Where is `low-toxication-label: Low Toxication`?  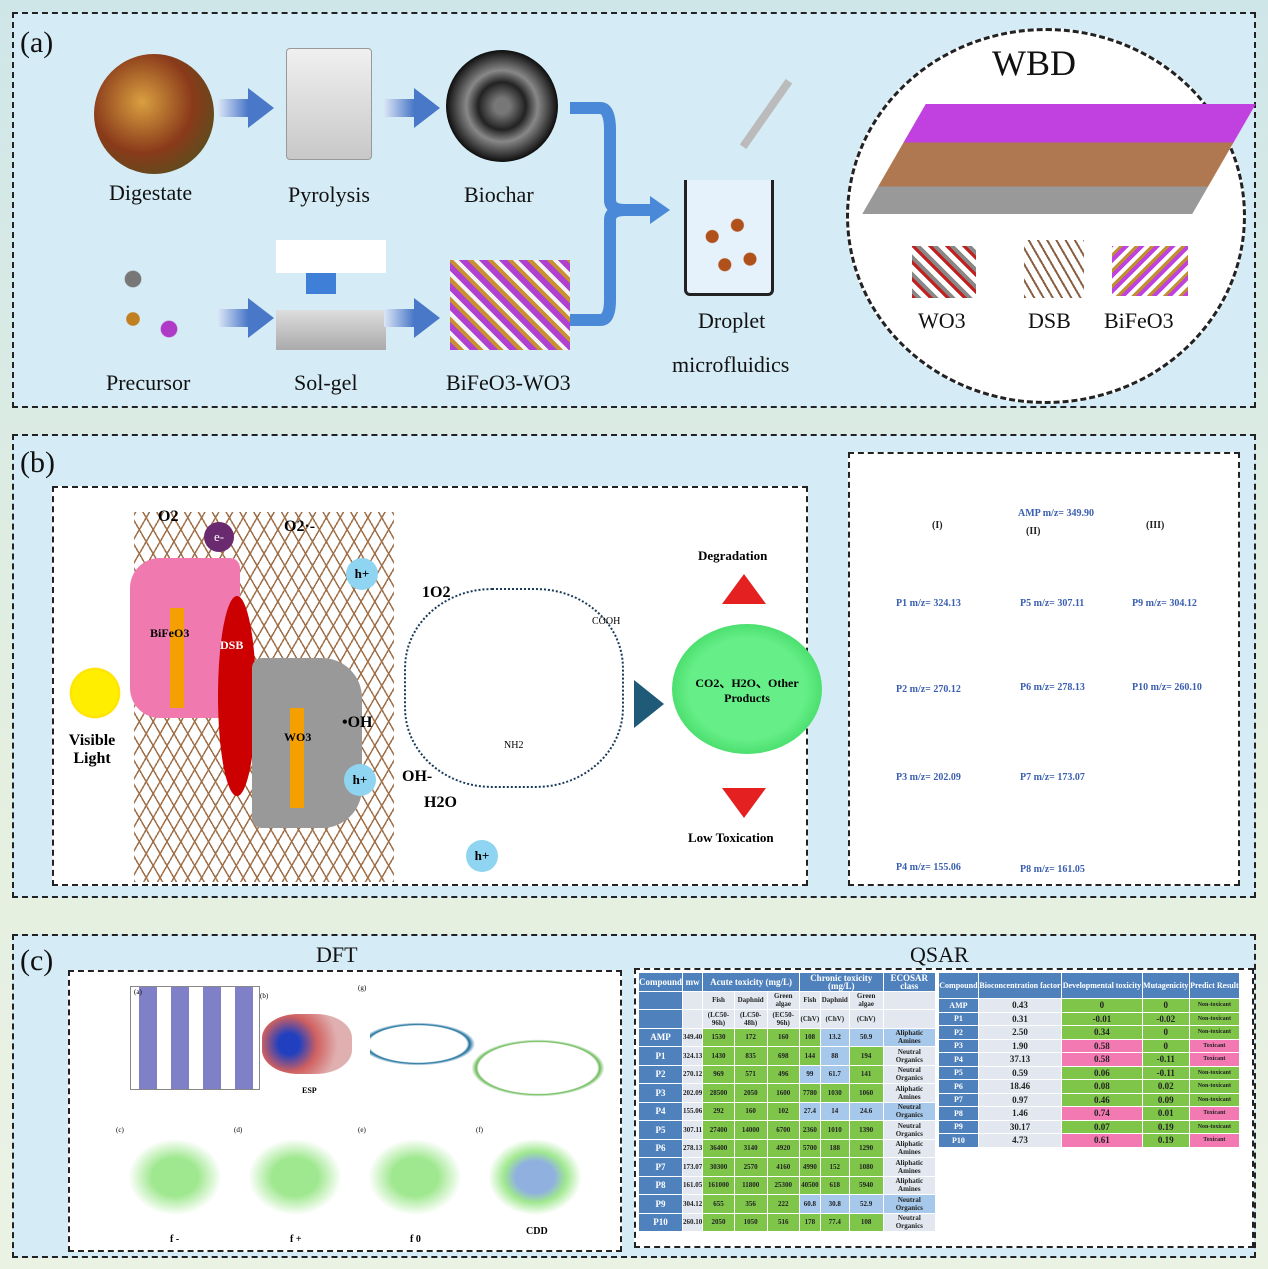 low-toxication-label: Low Toxication is located at coordinates (731, 837).